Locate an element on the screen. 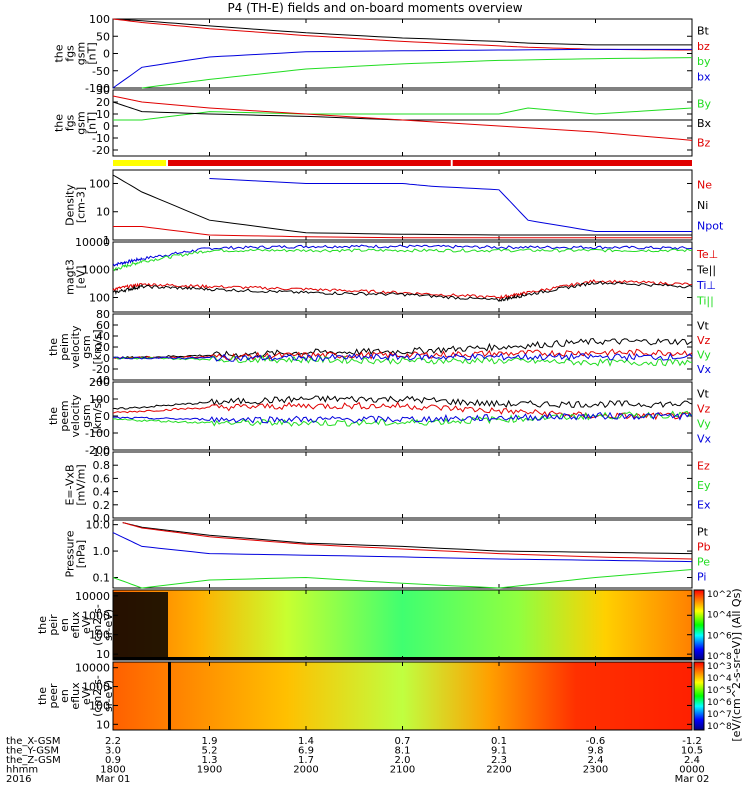  legend-entry: Ni is located at coordinates (702, 205).